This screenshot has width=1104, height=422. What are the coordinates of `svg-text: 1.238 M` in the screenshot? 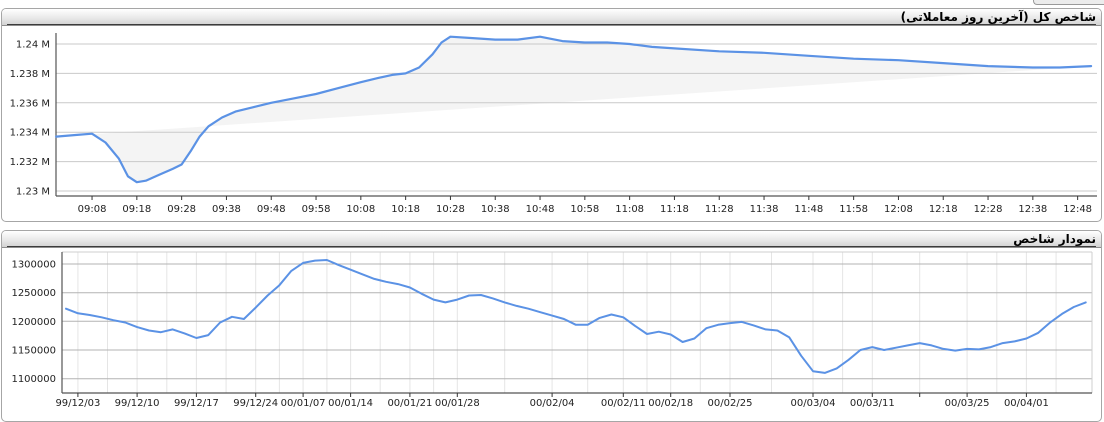 It's located at (30, 74).